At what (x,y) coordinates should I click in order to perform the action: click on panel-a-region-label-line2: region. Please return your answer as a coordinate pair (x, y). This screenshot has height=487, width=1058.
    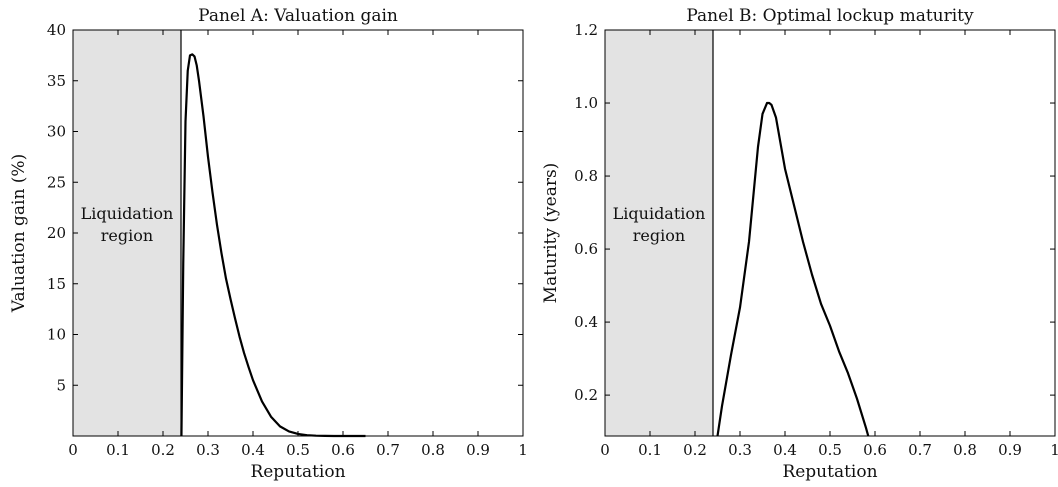
    Looking at the image, I should click on (127, 235).